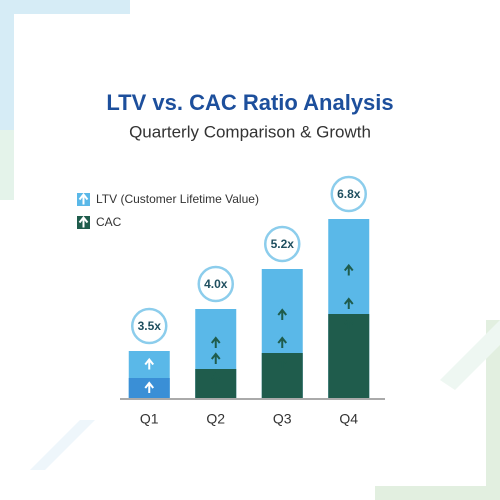 The image size is (500, 500). I want to click on x-tick-label: Q2, so click(215, 419).